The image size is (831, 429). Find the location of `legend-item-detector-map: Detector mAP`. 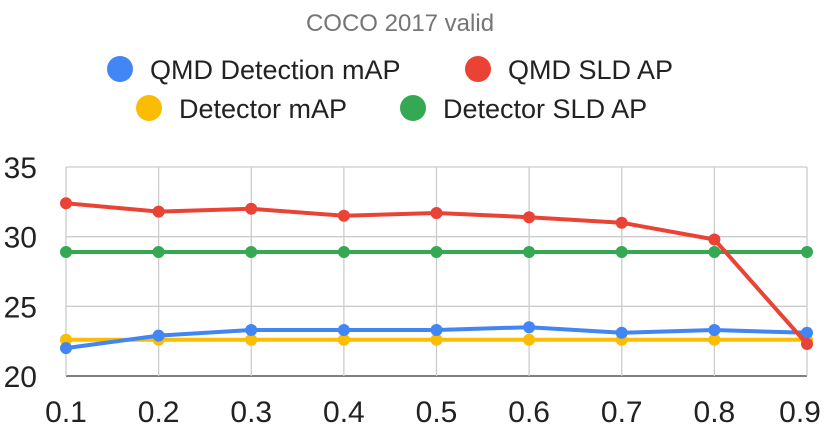

legend-item-detector-map: Detector mAP is located at coordinates (241, 109).